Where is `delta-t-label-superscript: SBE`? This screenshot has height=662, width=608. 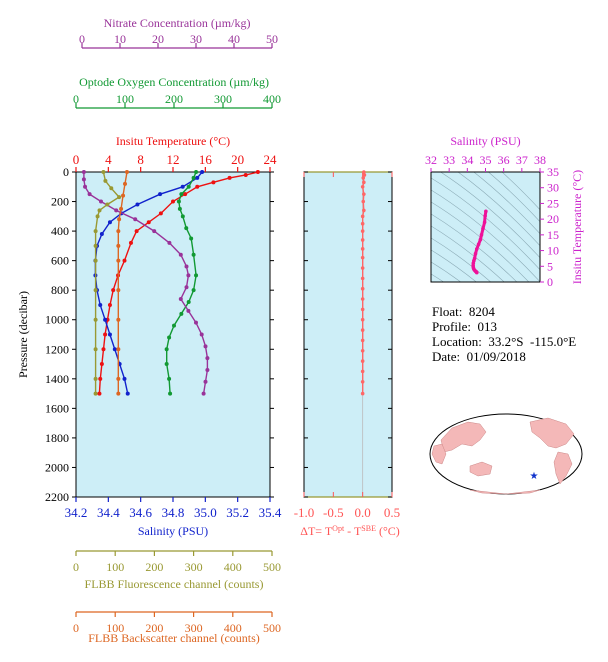 delta-t-label-superscript: SBE is located at coordinates (368, 528).